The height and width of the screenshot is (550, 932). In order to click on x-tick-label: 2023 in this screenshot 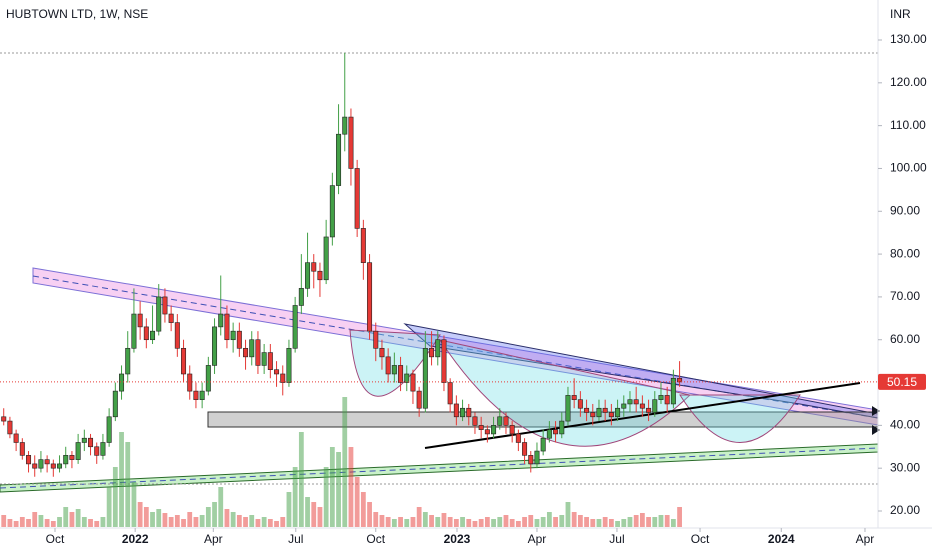, I will do `click(457, 539)`.